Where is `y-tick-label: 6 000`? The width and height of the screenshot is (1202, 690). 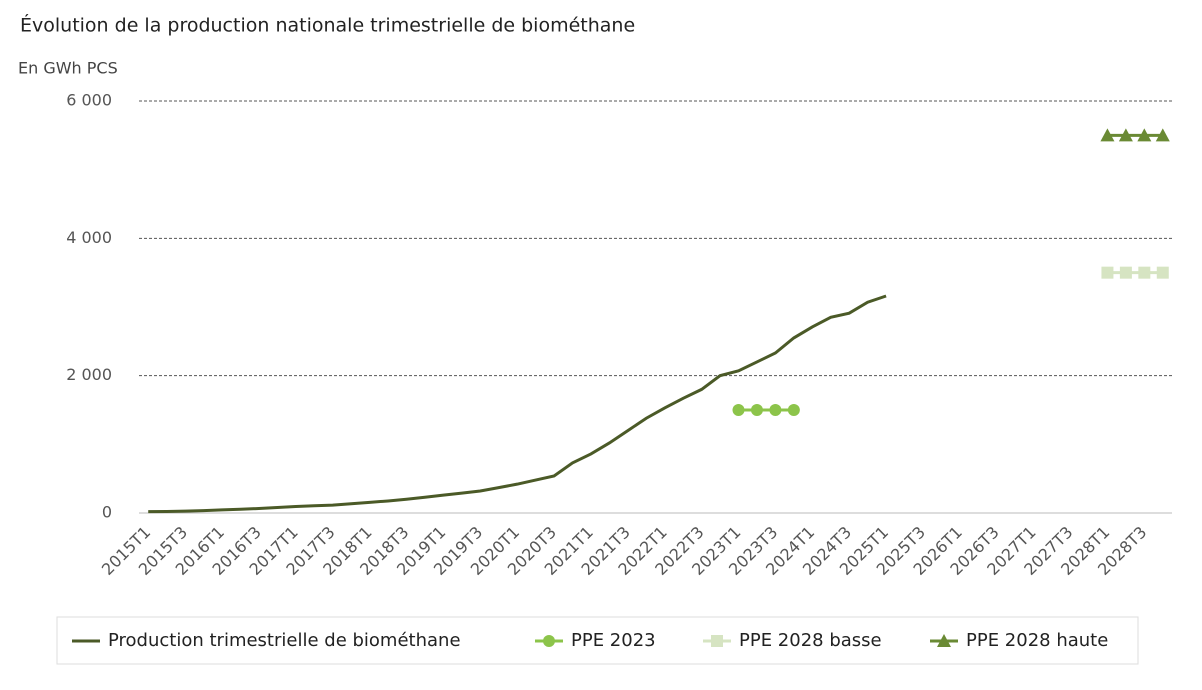
y-tick-label: 6 000 is located at coordinates (89, 100).